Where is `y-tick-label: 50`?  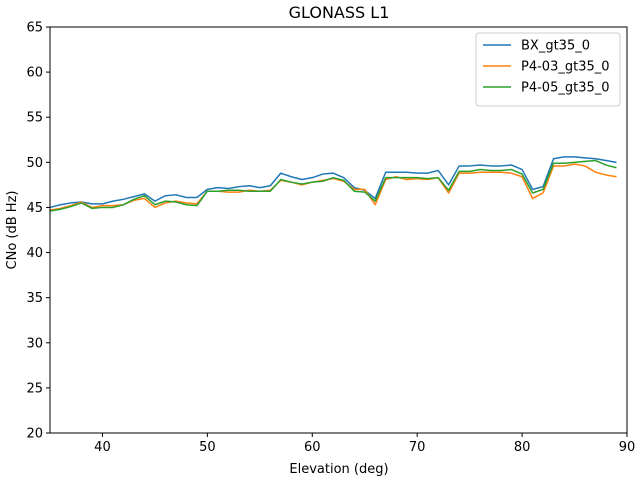 y-tick-label: 50 is located at coordinates (34, 163).